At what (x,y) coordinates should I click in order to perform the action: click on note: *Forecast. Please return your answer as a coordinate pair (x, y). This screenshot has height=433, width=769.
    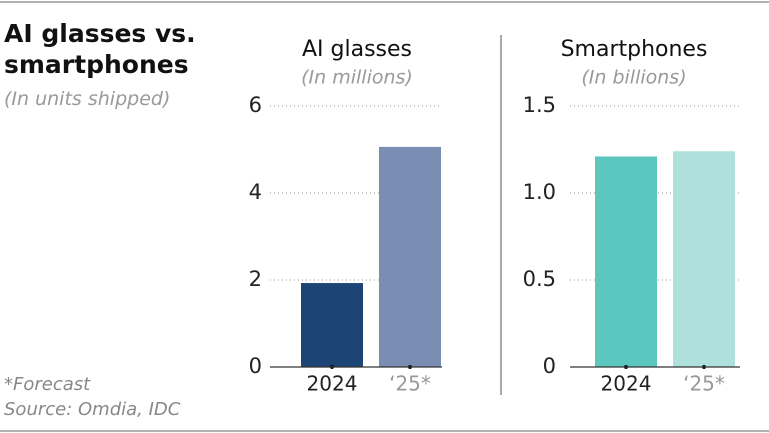
    Looking at the image, I should click on (47, 384).